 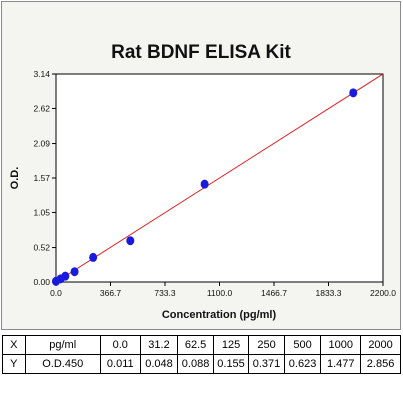 I want to click on y-tick-label: 3.14, so click(x=41, y=74).